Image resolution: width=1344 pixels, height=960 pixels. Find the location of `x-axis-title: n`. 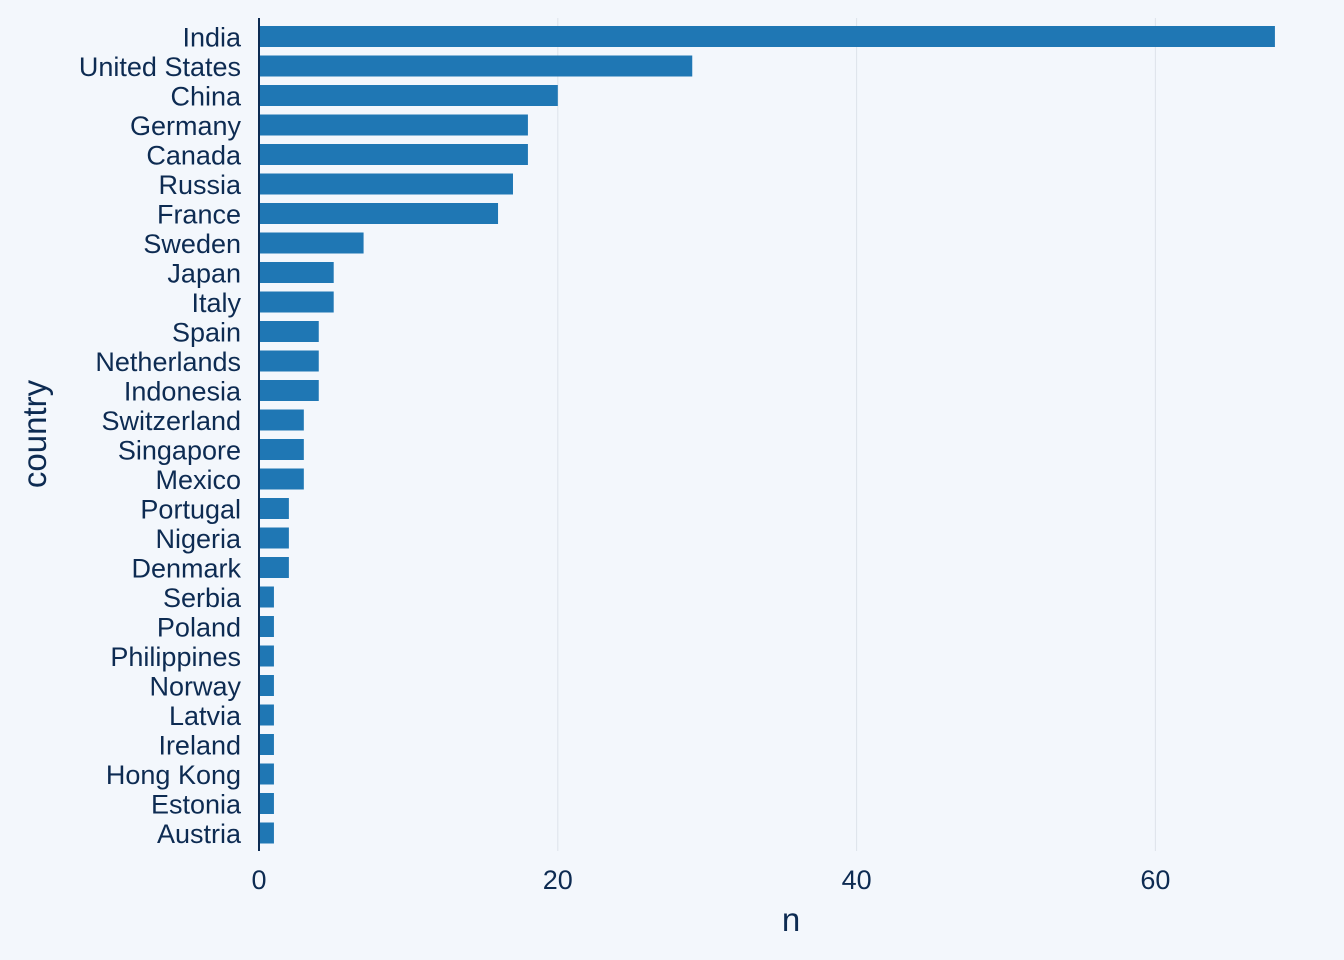

x-axis-title: n is located at coordinates (791, 919).